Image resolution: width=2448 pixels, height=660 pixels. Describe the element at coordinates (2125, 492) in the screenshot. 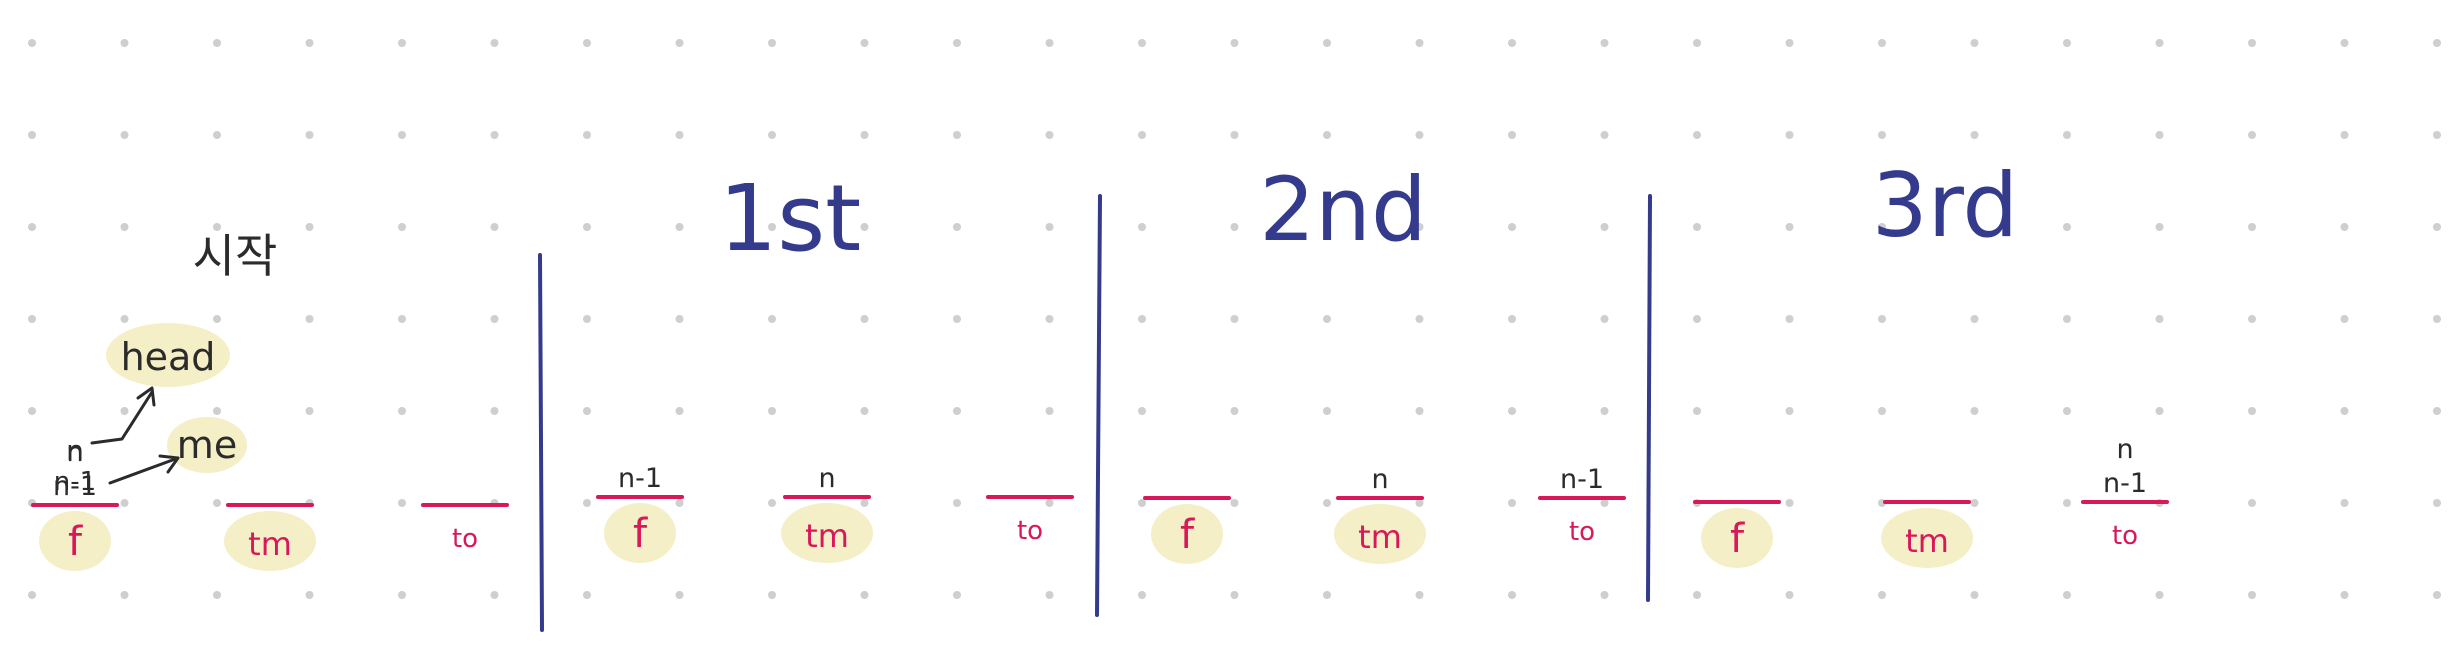

I see `peg-3-to: to nn-1` at that location.